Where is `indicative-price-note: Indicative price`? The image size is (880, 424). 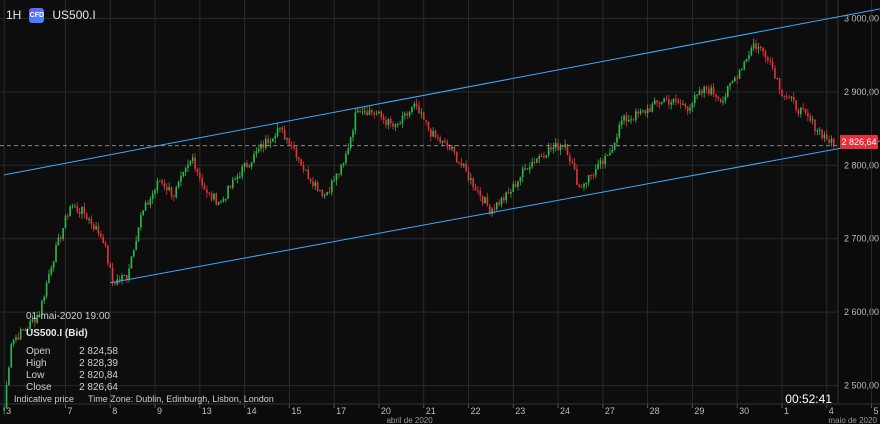
indicative-price-note: Indicative price is located at coordinates (44, 399).